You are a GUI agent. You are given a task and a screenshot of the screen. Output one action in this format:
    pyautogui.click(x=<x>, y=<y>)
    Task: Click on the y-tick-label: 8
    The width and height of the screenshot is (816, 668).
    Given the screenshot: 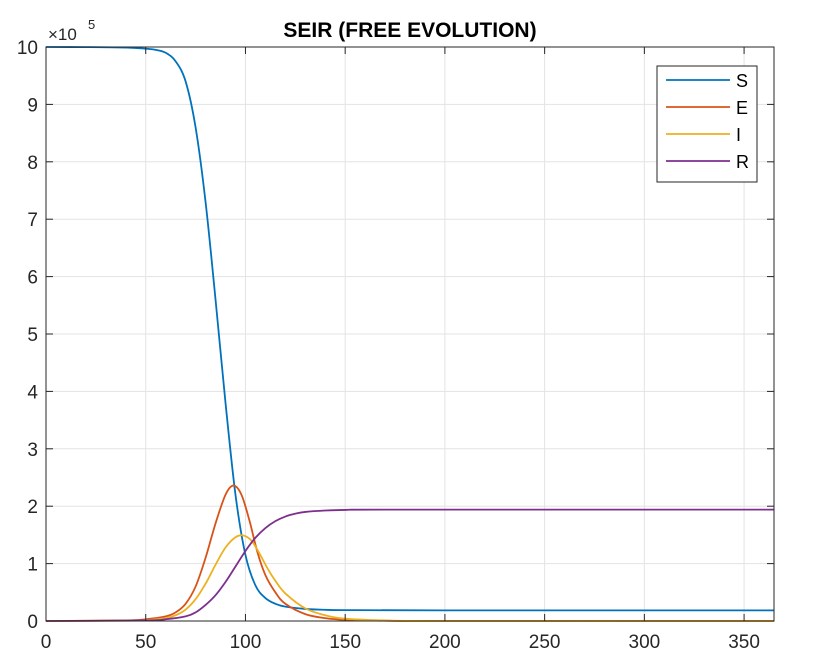 What is the action you would take?
    pyautogui.click(x=32, y=163)
    